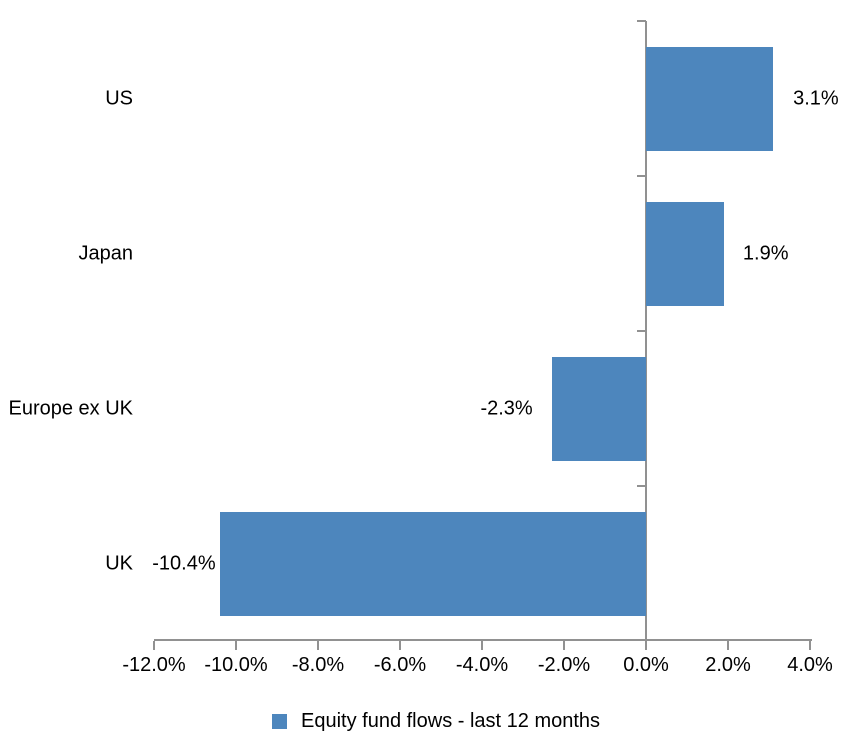 Image resolution: width=852 pixels, height=747 pixels. I want to click on x-tick-label: 0.0%, so click(646, 665).